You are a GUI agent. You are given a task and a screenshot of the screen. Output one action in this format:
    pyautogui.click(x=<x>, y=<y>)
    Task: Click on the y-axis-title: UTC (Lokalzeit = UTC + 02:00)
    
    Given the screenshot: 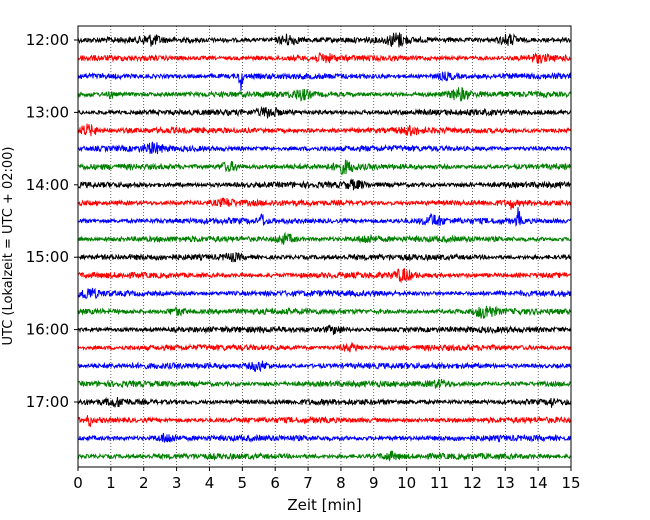 What is the action you would take?
    pyautogui.click(x=8, y=246)
    